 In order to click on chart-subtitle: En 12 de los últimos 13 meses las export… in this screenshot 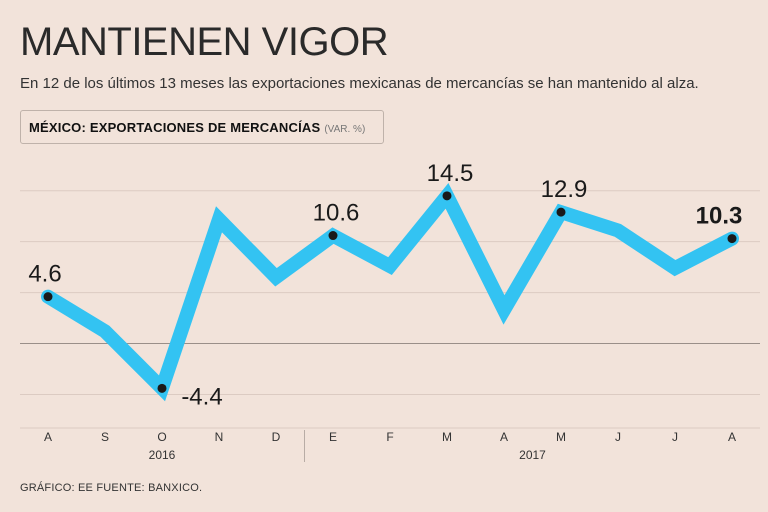, I will do `click(359, 83)`.